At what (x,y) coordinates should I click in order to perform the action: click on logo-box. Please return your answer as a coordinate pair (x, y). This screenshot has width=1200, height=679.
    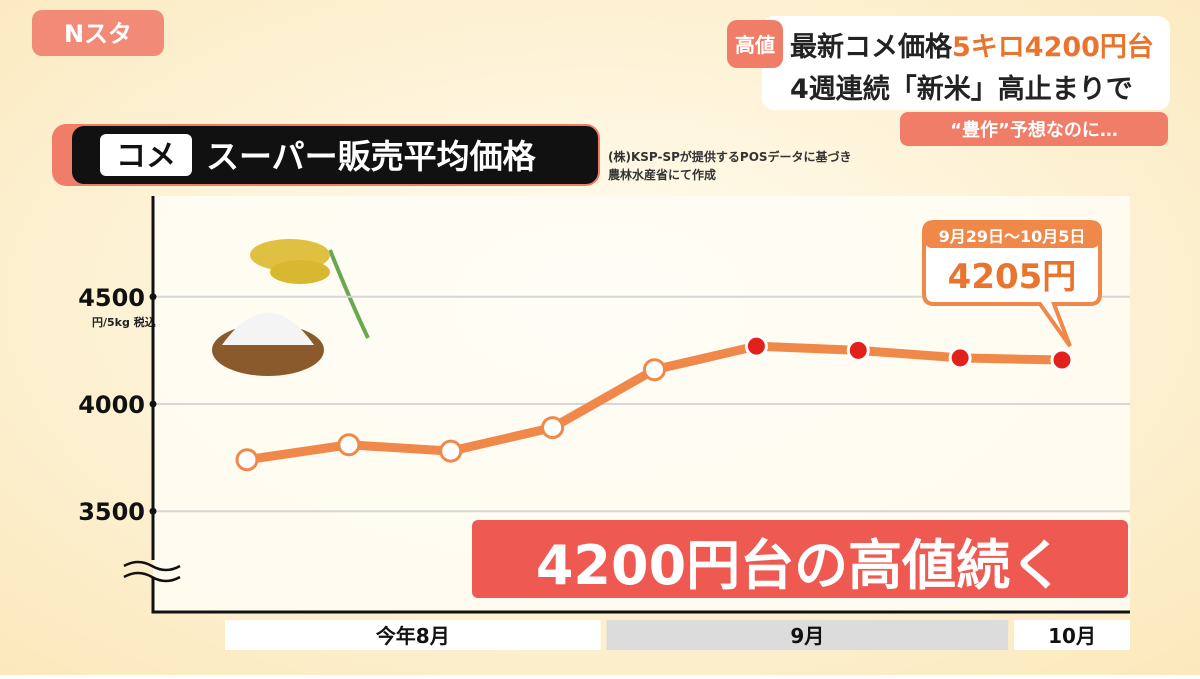
    Looking at the image, I should click on (98, 33).